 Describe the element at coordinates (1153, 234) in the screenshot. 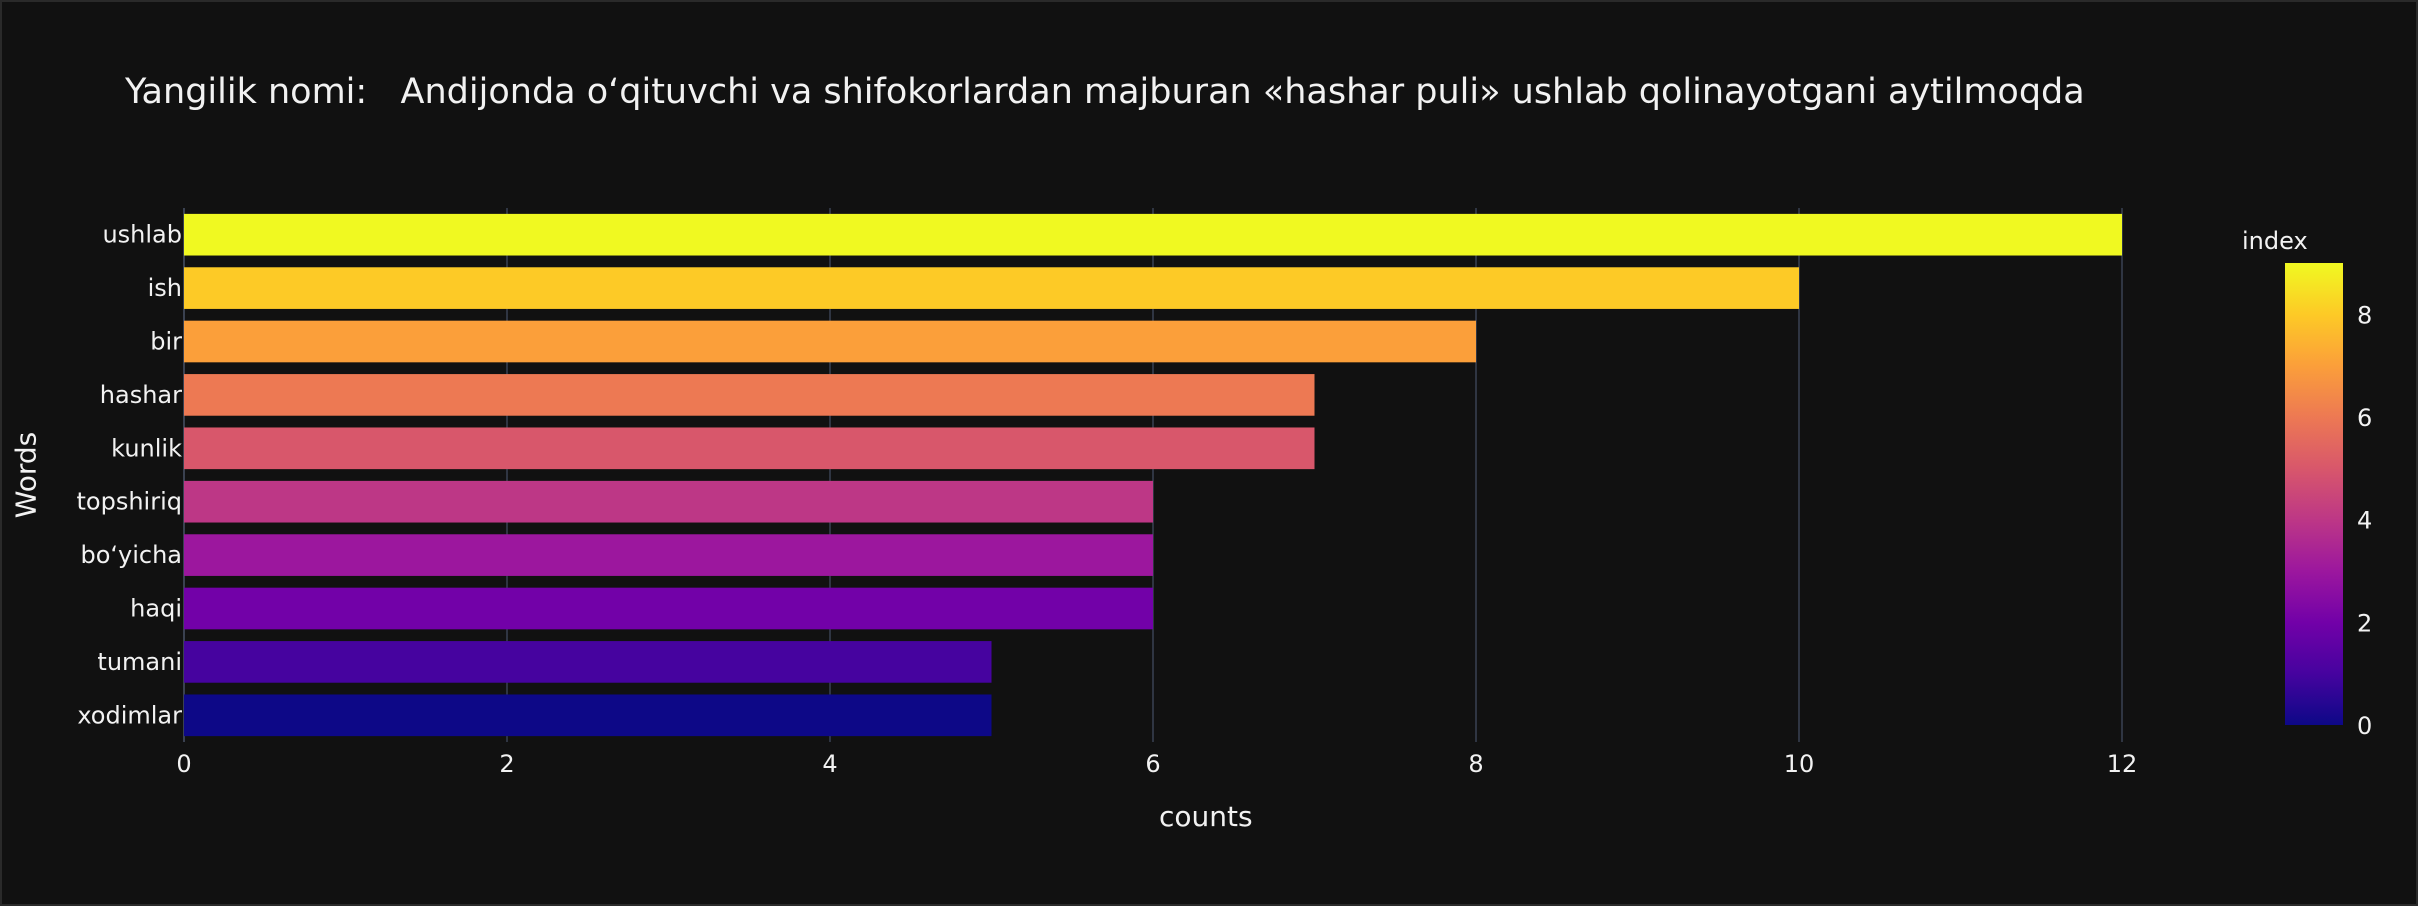

I see `bar-ushlab` at that location.